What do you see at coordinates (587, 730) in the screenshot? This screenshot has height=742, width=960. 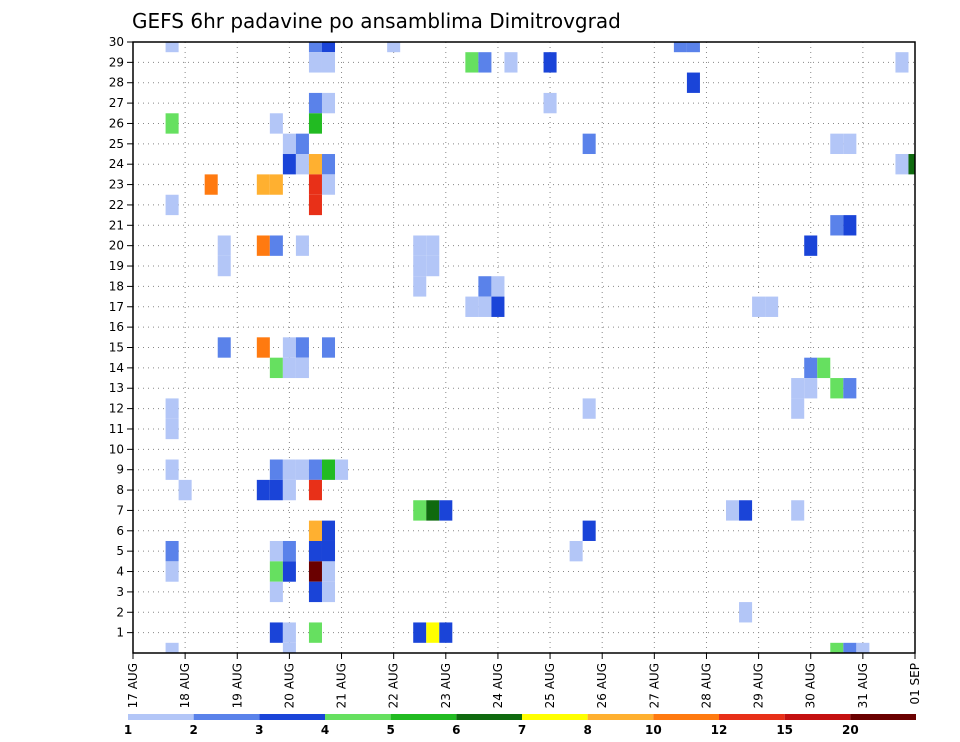 I see `colorbar-label: 8` at bounding box center [587, 730].